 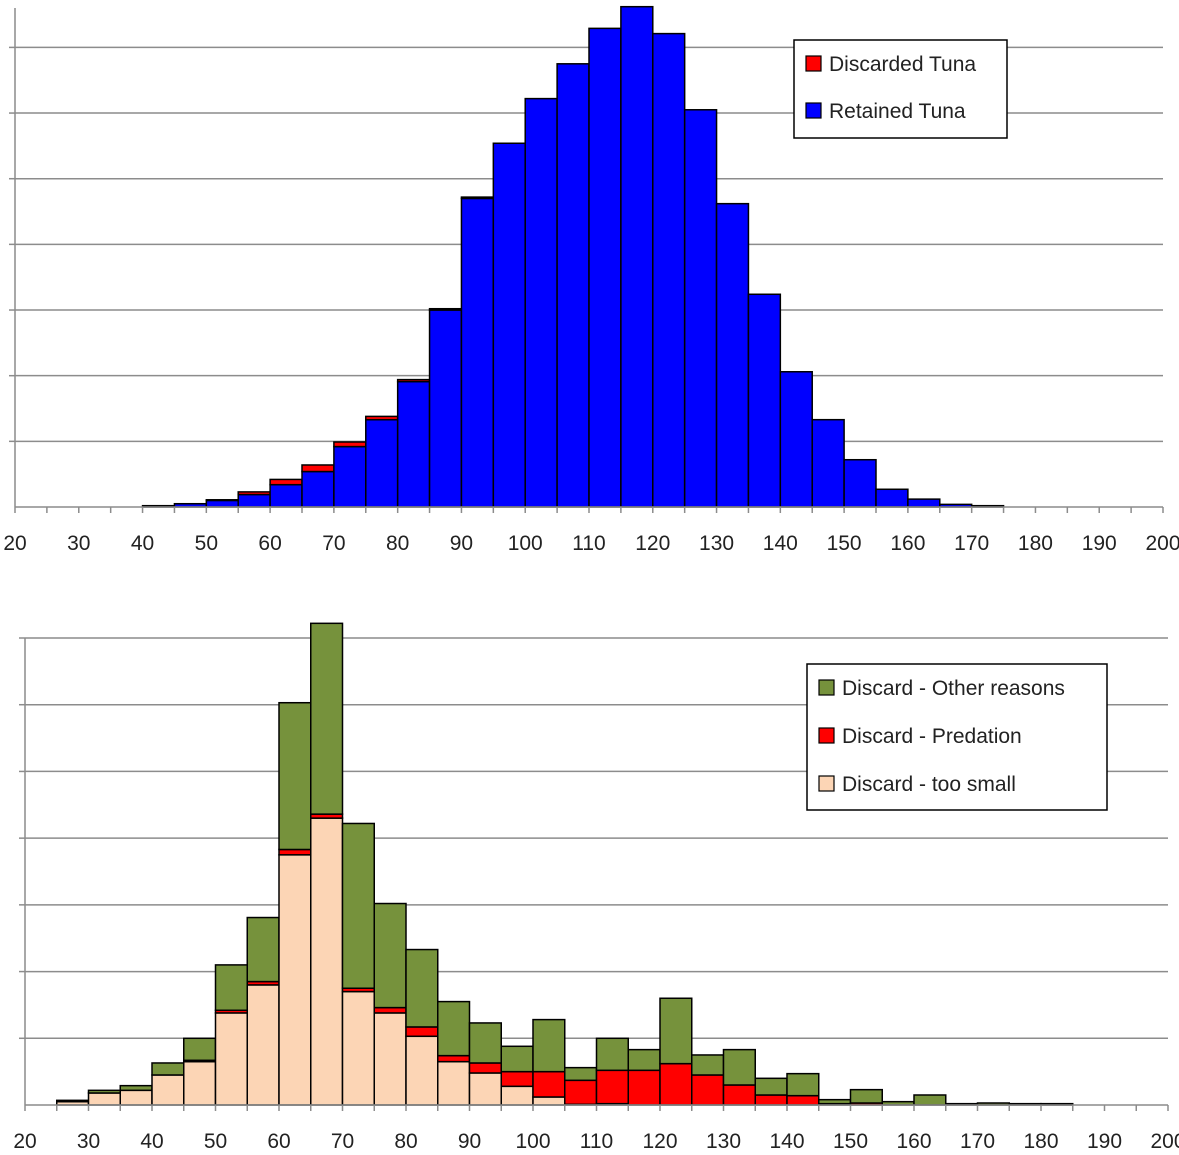 What do you see at coordinates (1164, 1141) in the screenshot?
I see `x-tick-label: 200` at bounding box center [1164, 1141].